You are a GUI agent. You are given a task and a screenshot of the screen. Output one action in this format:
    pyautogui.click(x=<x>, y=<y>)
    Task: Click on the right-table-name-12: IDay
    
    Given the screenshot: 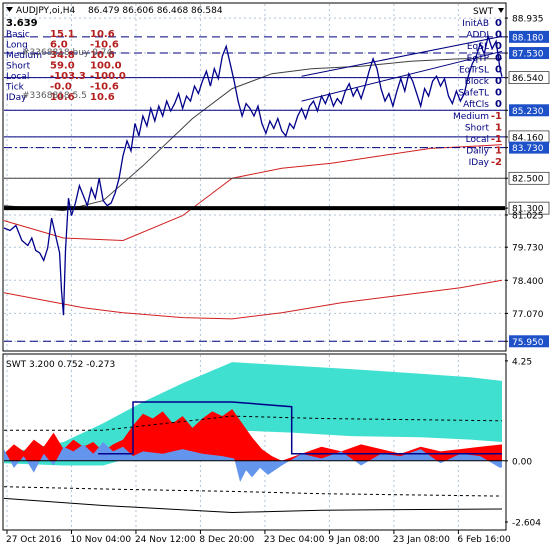 What is the action you would take?
    pyautogui.click(x=479, y=163)
    